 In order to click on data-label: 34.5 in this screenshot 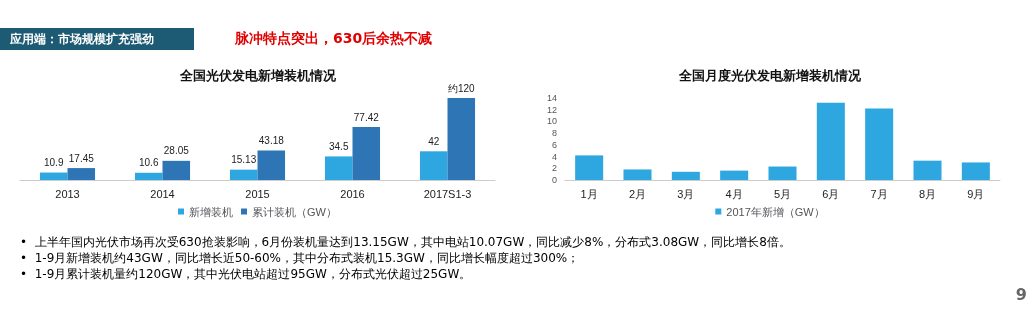, I will do `click(338, 146)`.